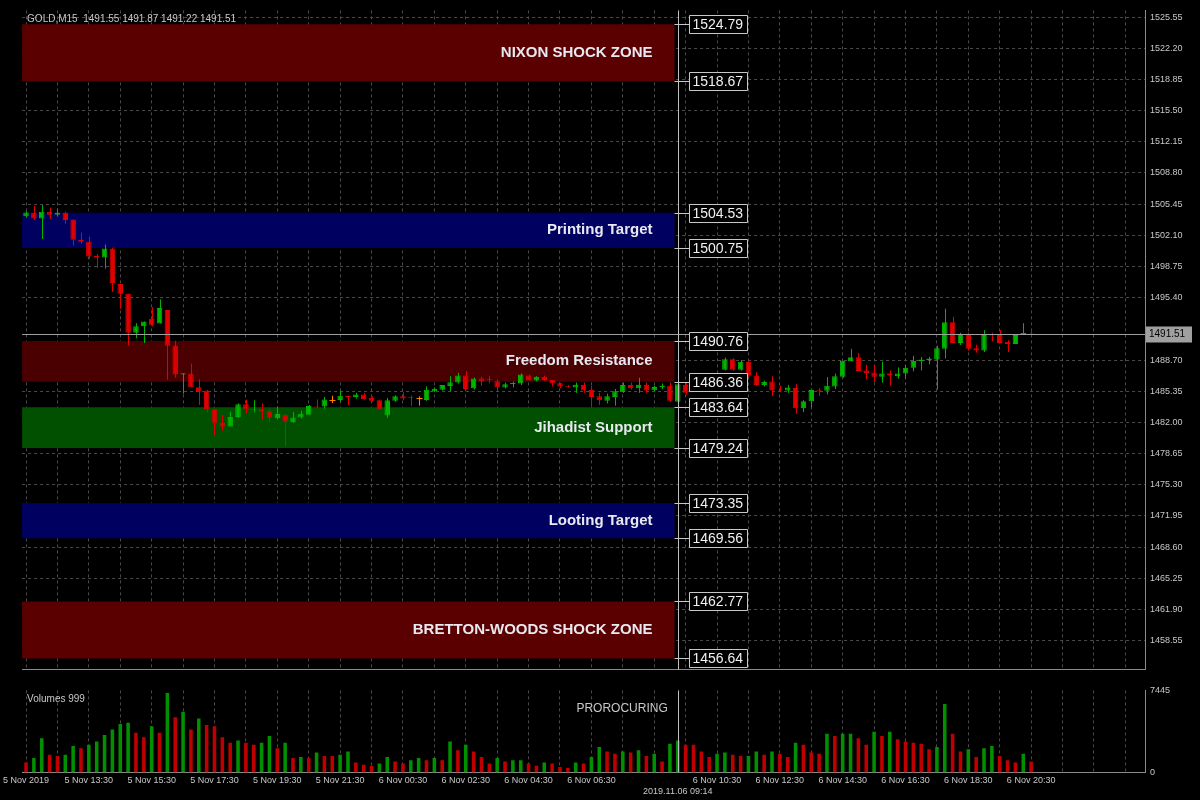  I want to click on x-tick-label: 6 Nov 12:30, so click(780, 780).